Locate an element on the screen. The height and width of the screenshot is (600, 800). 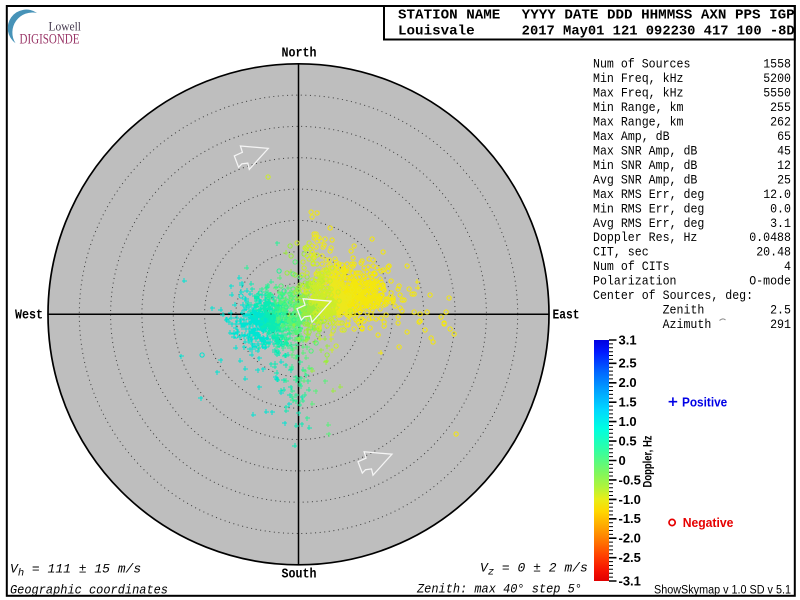
svg-text: -3.1 is located at coordinates (630, 580).